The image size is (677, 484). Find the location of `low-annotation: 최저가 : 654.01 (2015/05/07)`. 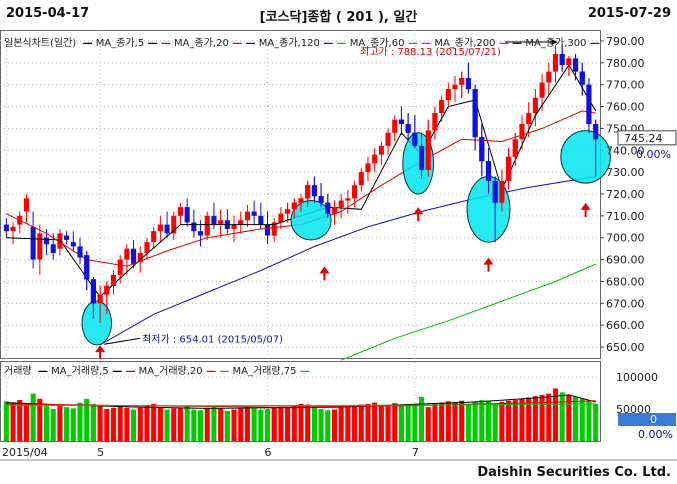

low-annotation: 최저가 : 654.01 (2015/05/07) is located at coordinates (212, 339).